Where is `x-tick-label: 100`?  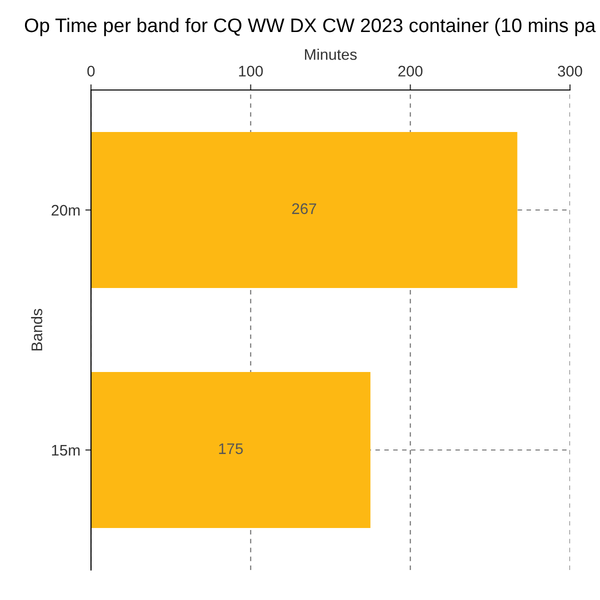
x-tick-label: 100 is located at coordinates (251, 71).